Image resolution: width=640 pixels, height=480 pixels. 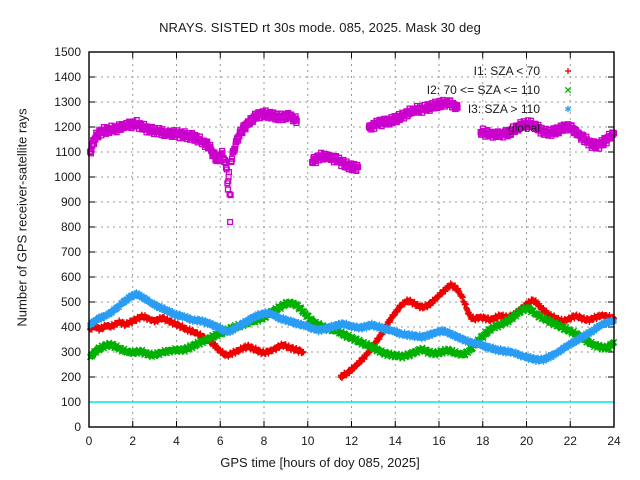 I want to click on y-tick-label: 300, so click(x=71, y=352).